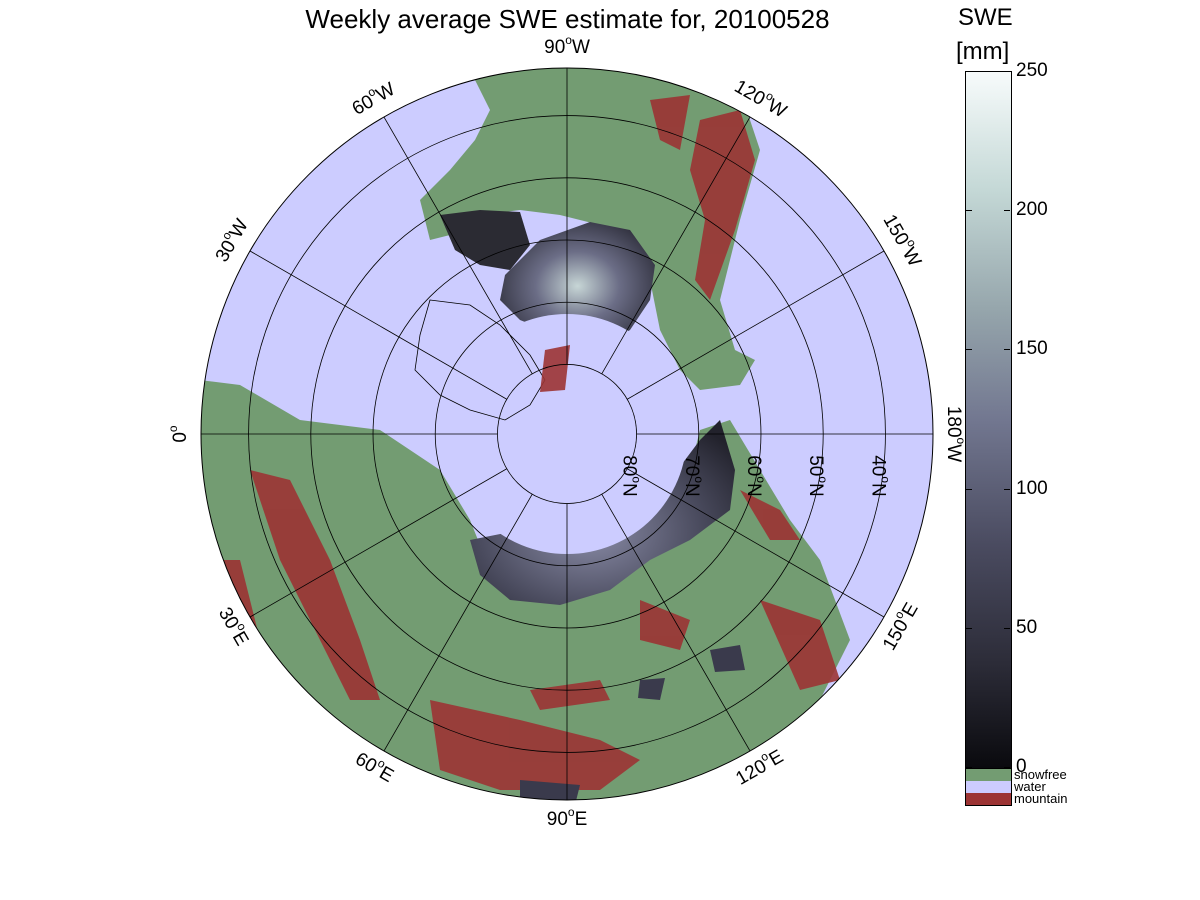  I want to click on latitude-label: 80oN, so click(631, 476).